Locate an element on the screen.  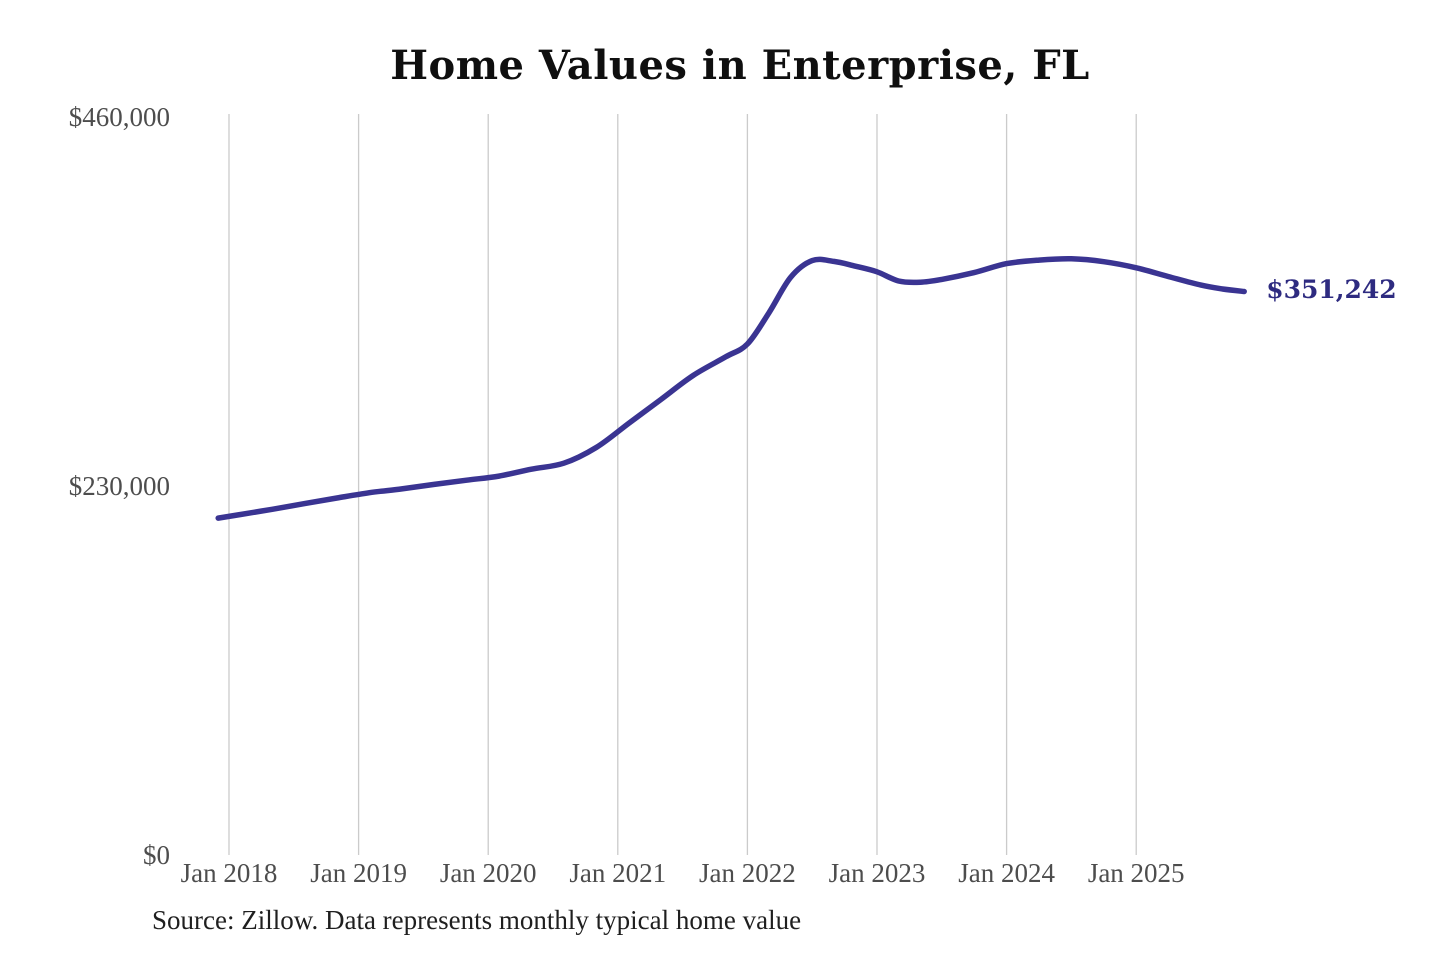
y-axis-tick-0: $0 is located at coordinates (156, 855).